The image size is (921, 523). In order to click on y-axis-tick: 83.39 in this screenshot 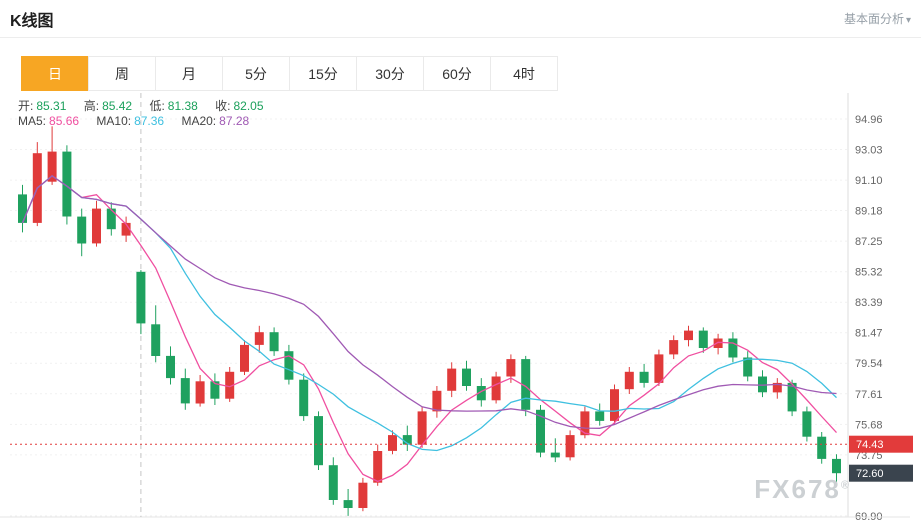, I will do `click(869, 303)`.